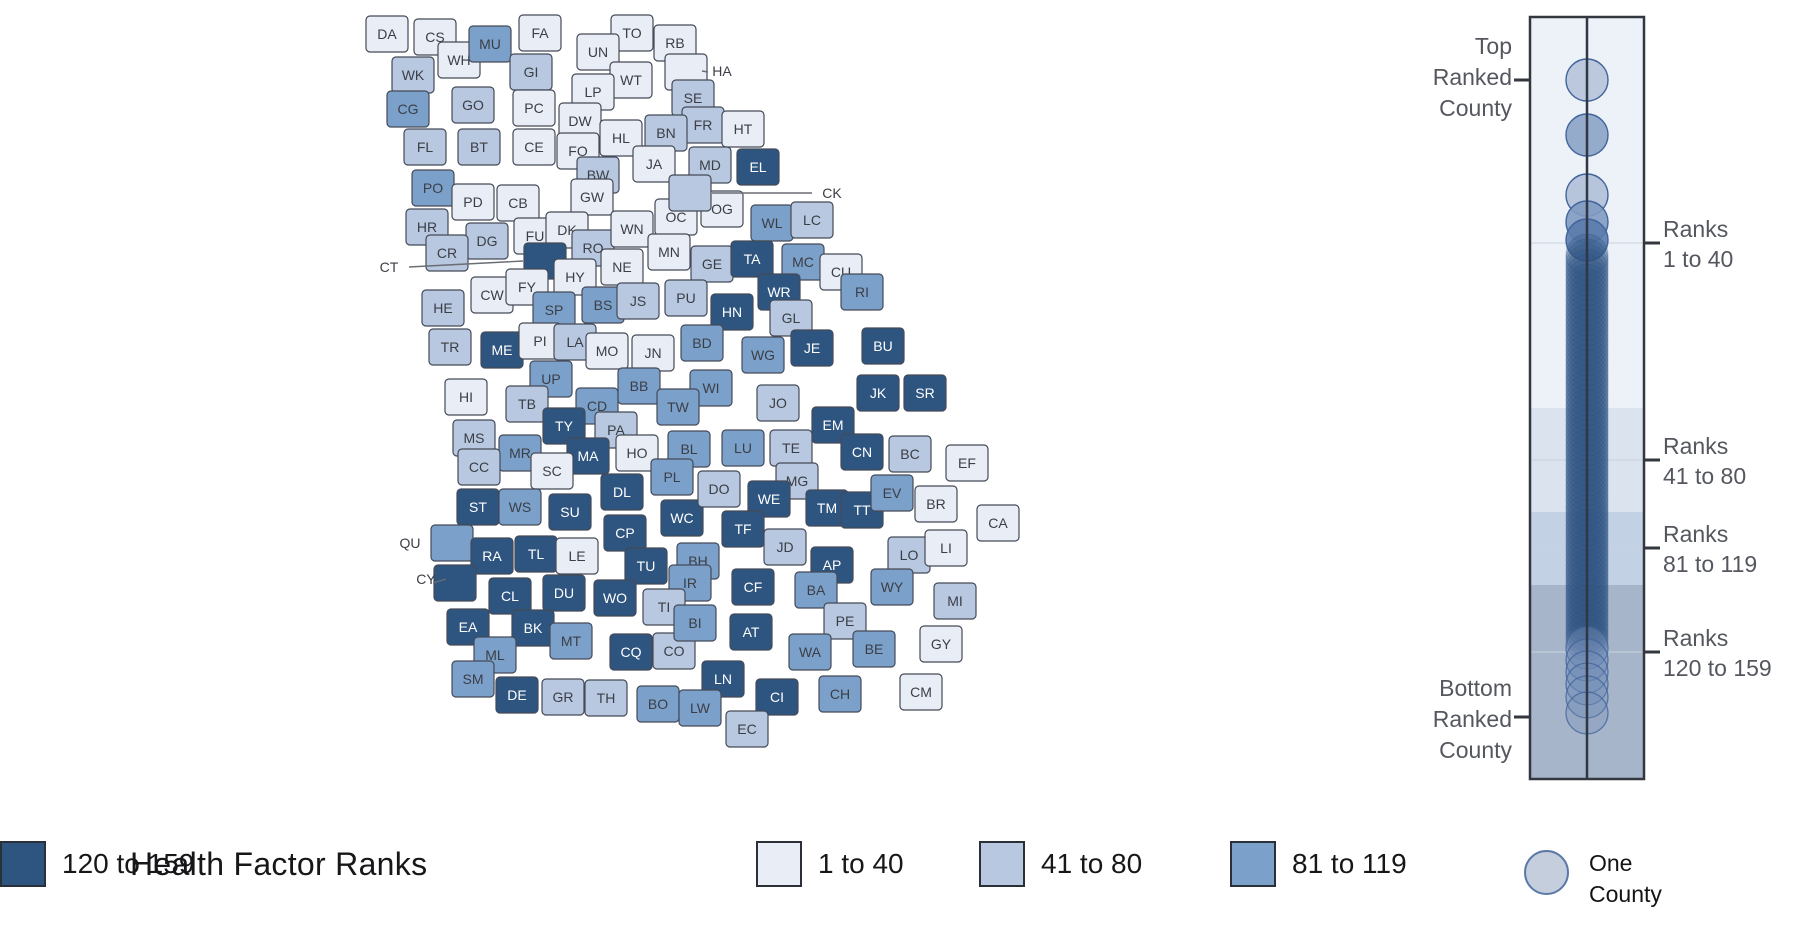 The height and width of the screenshot is (935, 1800). What do you see at coordinates (678, 407) in the screenshot?
I see `county-TW: TW` at bounding box center [678, 407].